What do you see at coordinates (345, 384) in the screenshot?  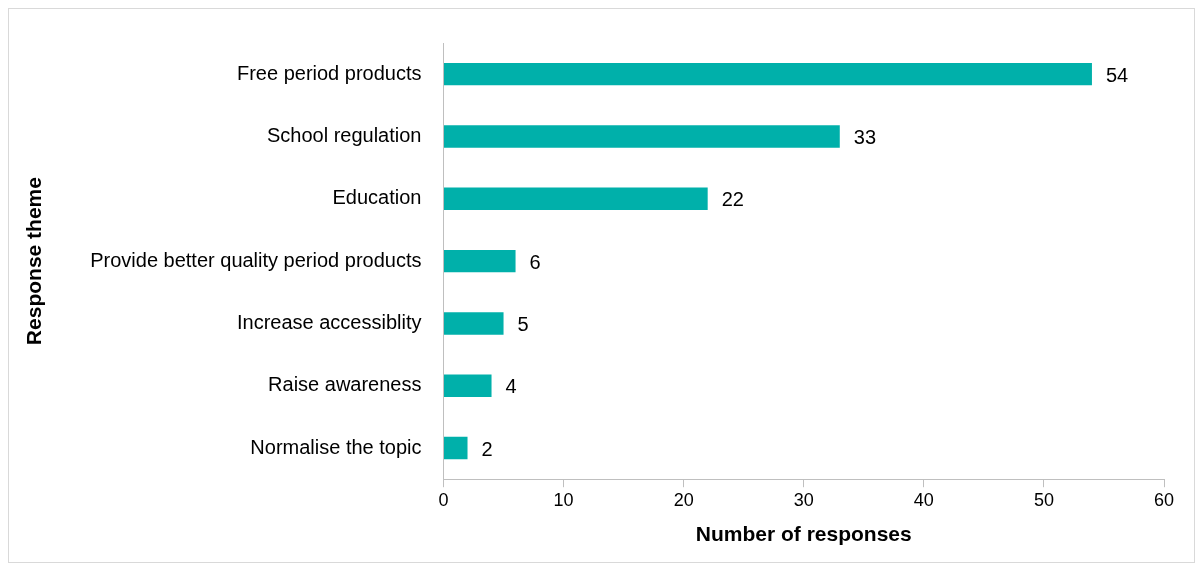 I see `y-tick-label: Raise awareness` at bounding box center [345, 384].